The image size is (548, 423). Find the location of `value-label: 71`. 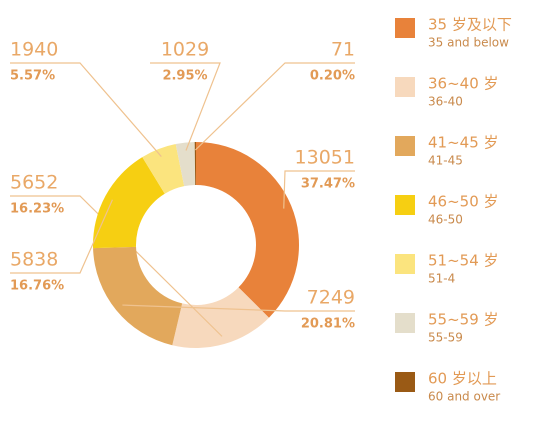

value-label: 71 is located at coordinates (343, 50).